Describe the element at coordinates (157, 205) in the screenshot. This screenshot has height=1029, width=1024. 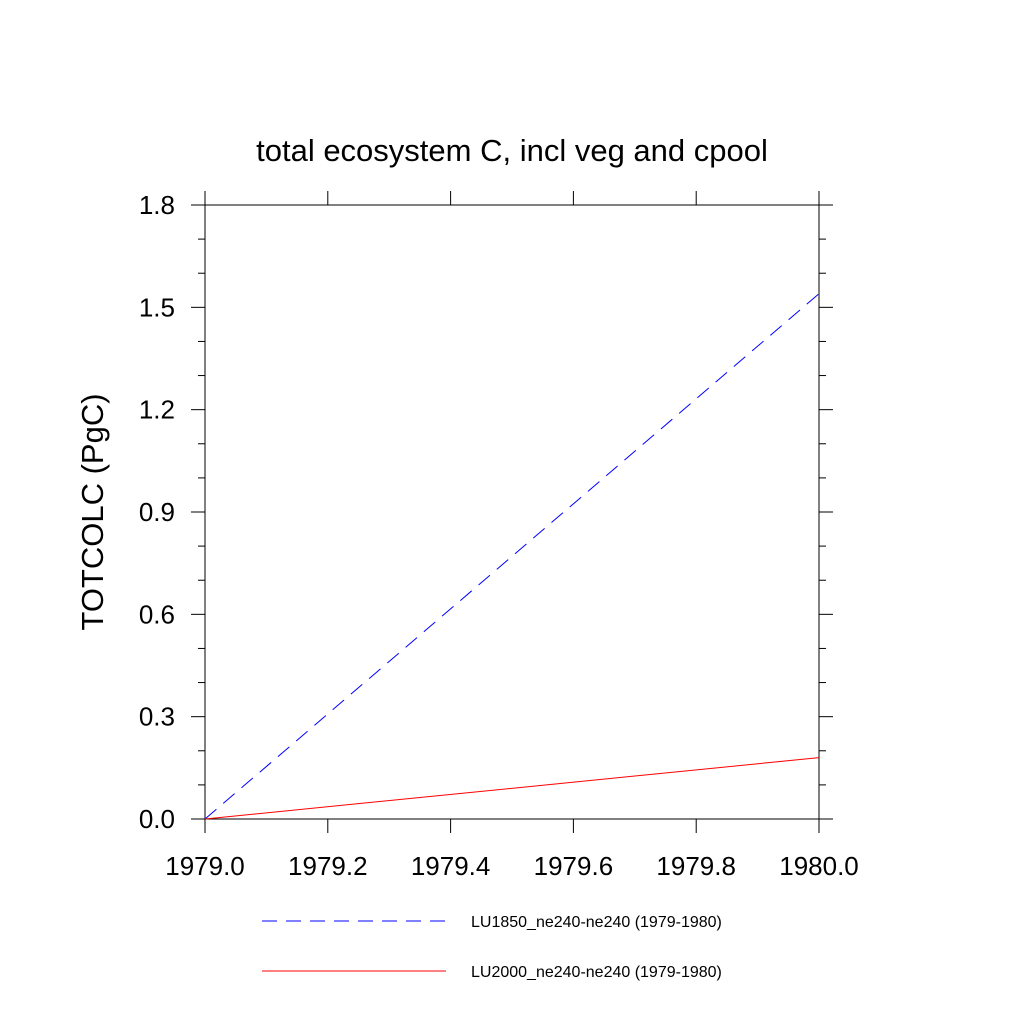
I see `y-tick-label: 1.8` at that location.